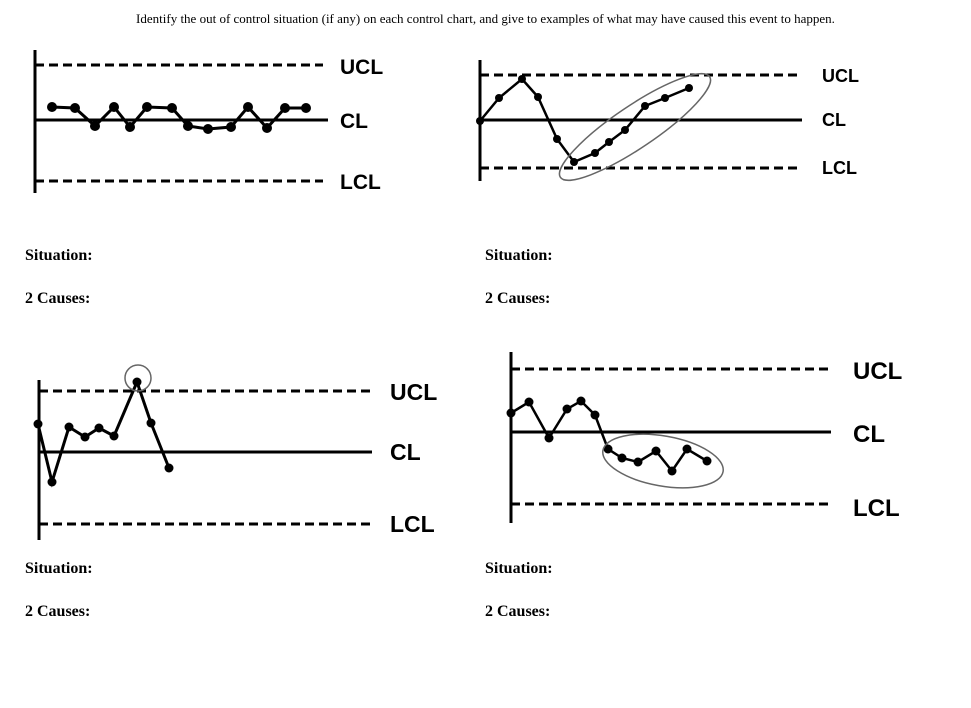 The image size is (971, 708). What do you see at coordinates (59, 568) in the screenshot?
I see `situation-label-3: Situation:` at bounding box center [59, 568].